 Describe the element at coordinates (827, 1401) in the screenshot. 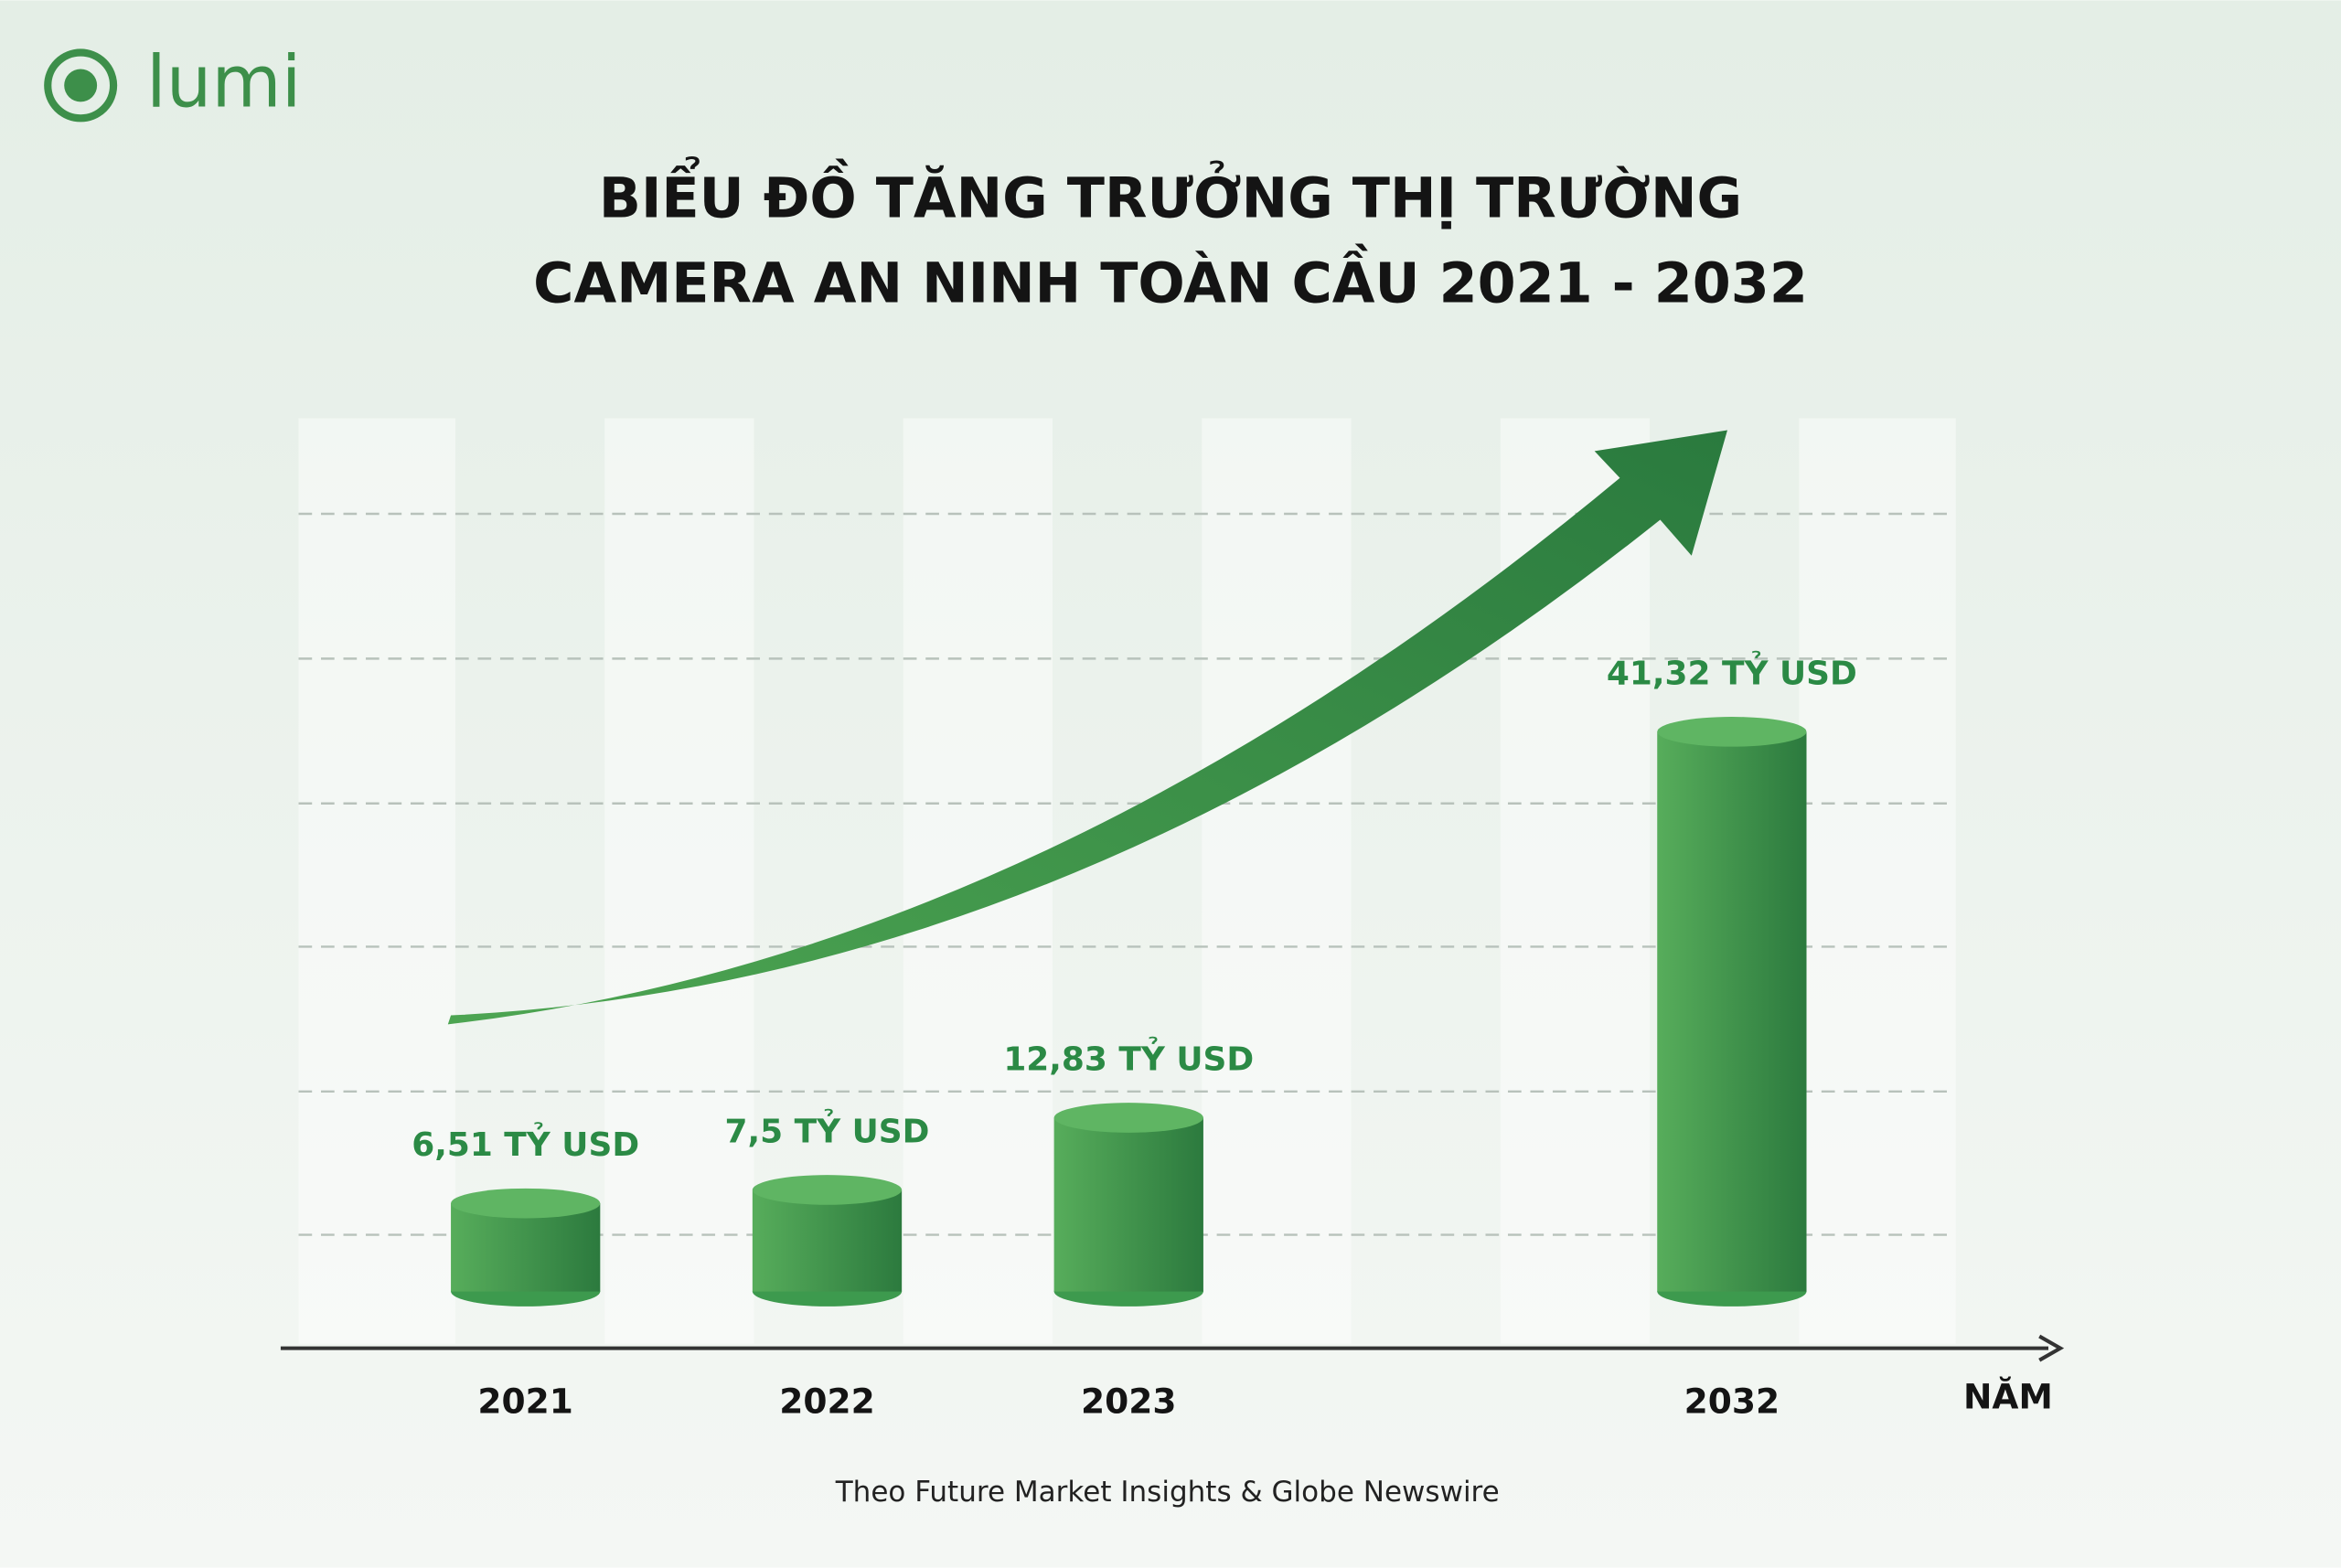

I see `x-tick-label: 2022` at that location.